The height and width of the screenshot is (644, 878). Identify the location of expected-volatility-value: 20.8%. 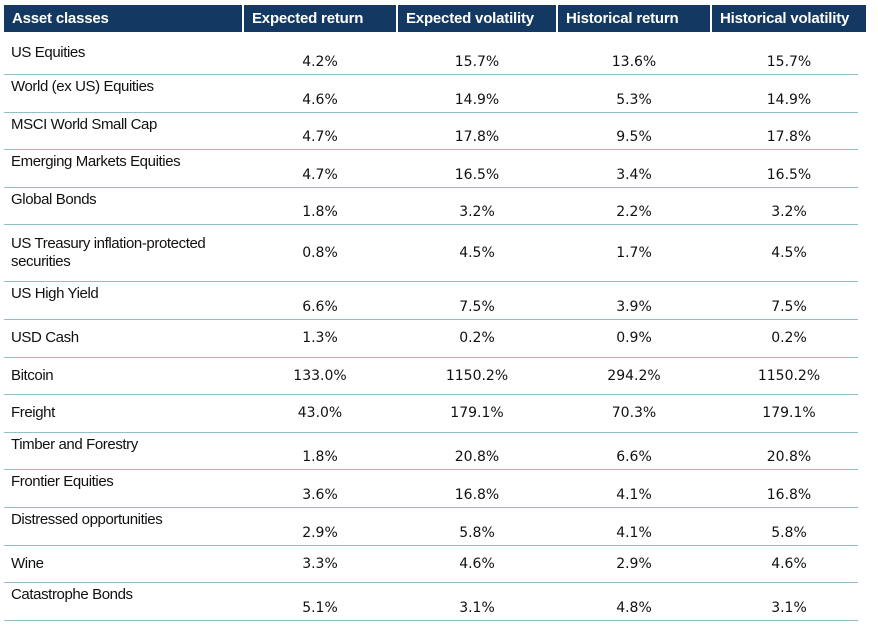
(477, 457).